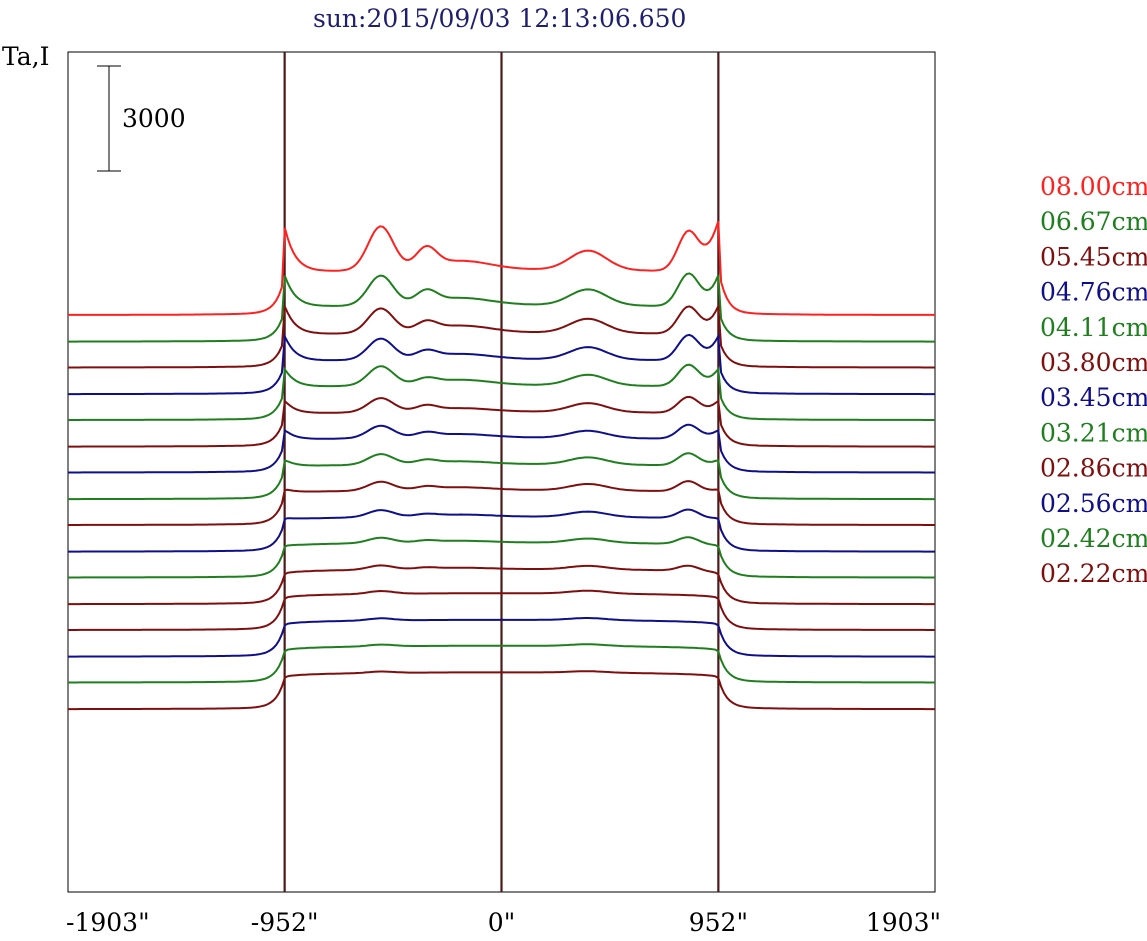 The image size is (1147, 941). What do you see at coordinates (500, 18) in the screenshot?
I see `chart-title: sun:2015/09/03 12:13:06.650` at bounding box center [500, 18].